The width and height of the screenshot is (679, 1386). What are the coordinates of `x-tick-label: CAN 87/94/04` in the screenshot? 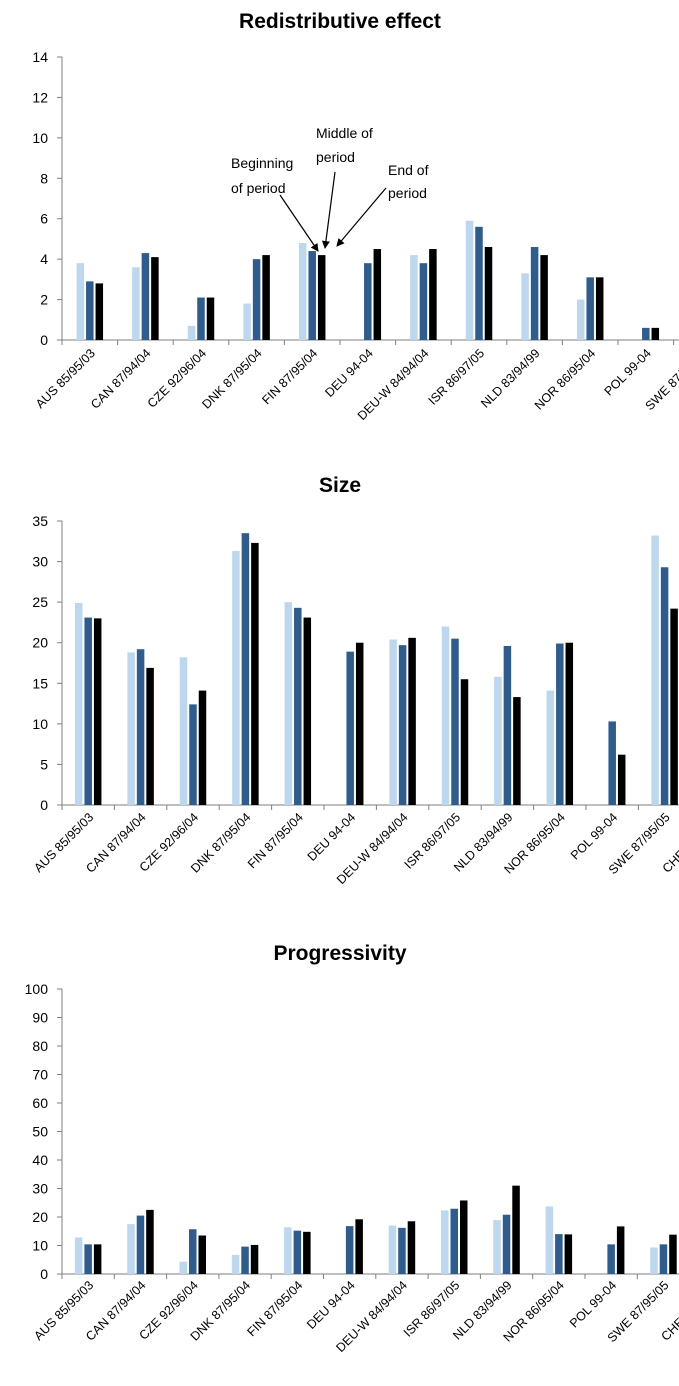 It's located at (120, 378).